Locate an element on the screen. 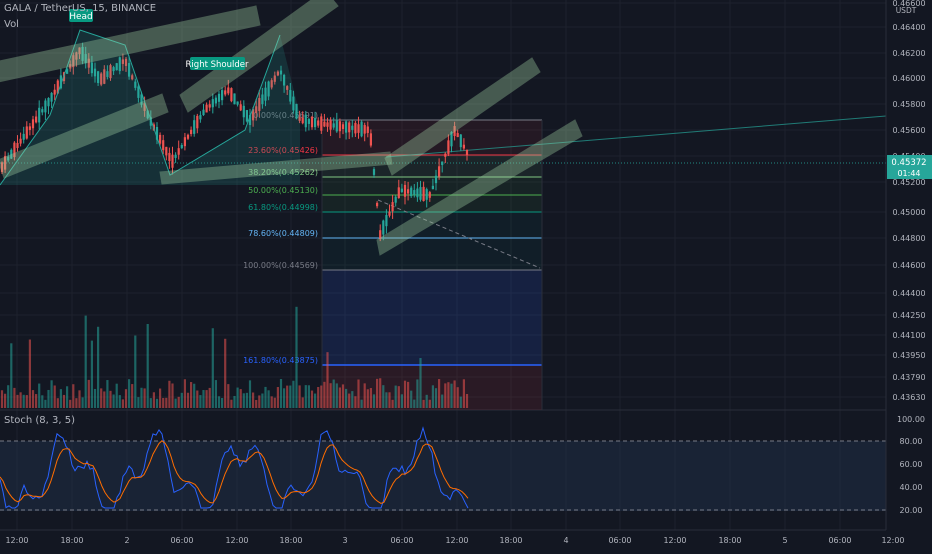 Image resolution: width=932 pixels, height=554 pixels. fib-label-500: 50.00%(0.45130) is located at coordinates (283, 190).